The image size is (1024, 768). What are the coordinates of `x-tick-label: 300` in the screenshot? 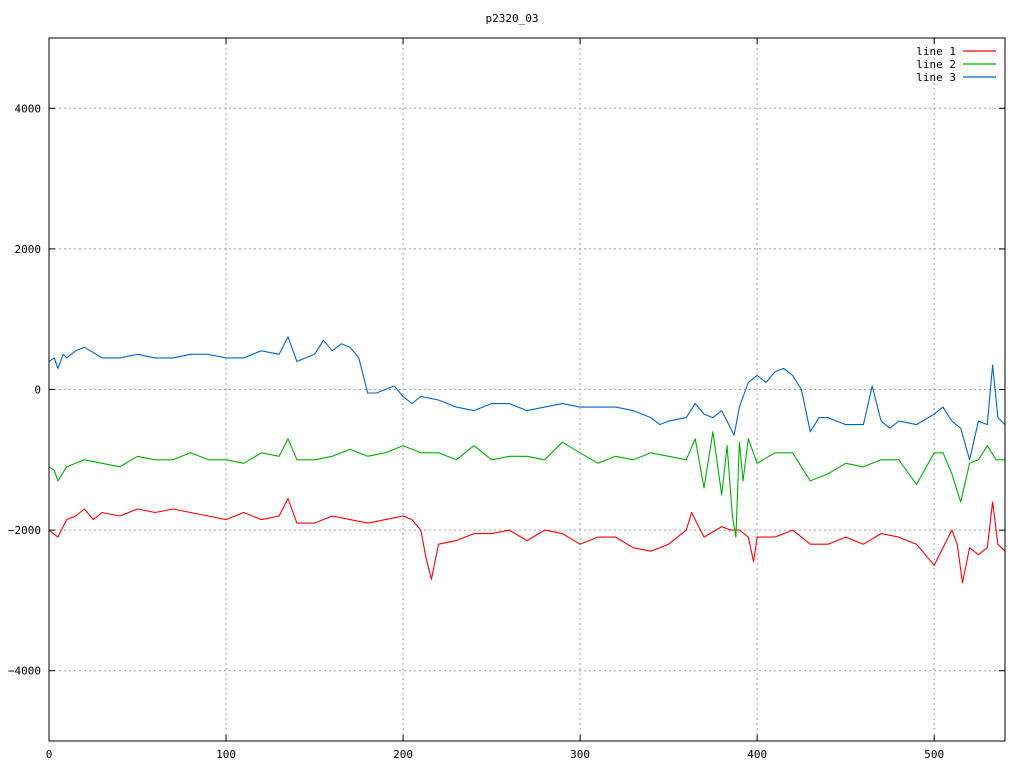 It's located at (580, 754).